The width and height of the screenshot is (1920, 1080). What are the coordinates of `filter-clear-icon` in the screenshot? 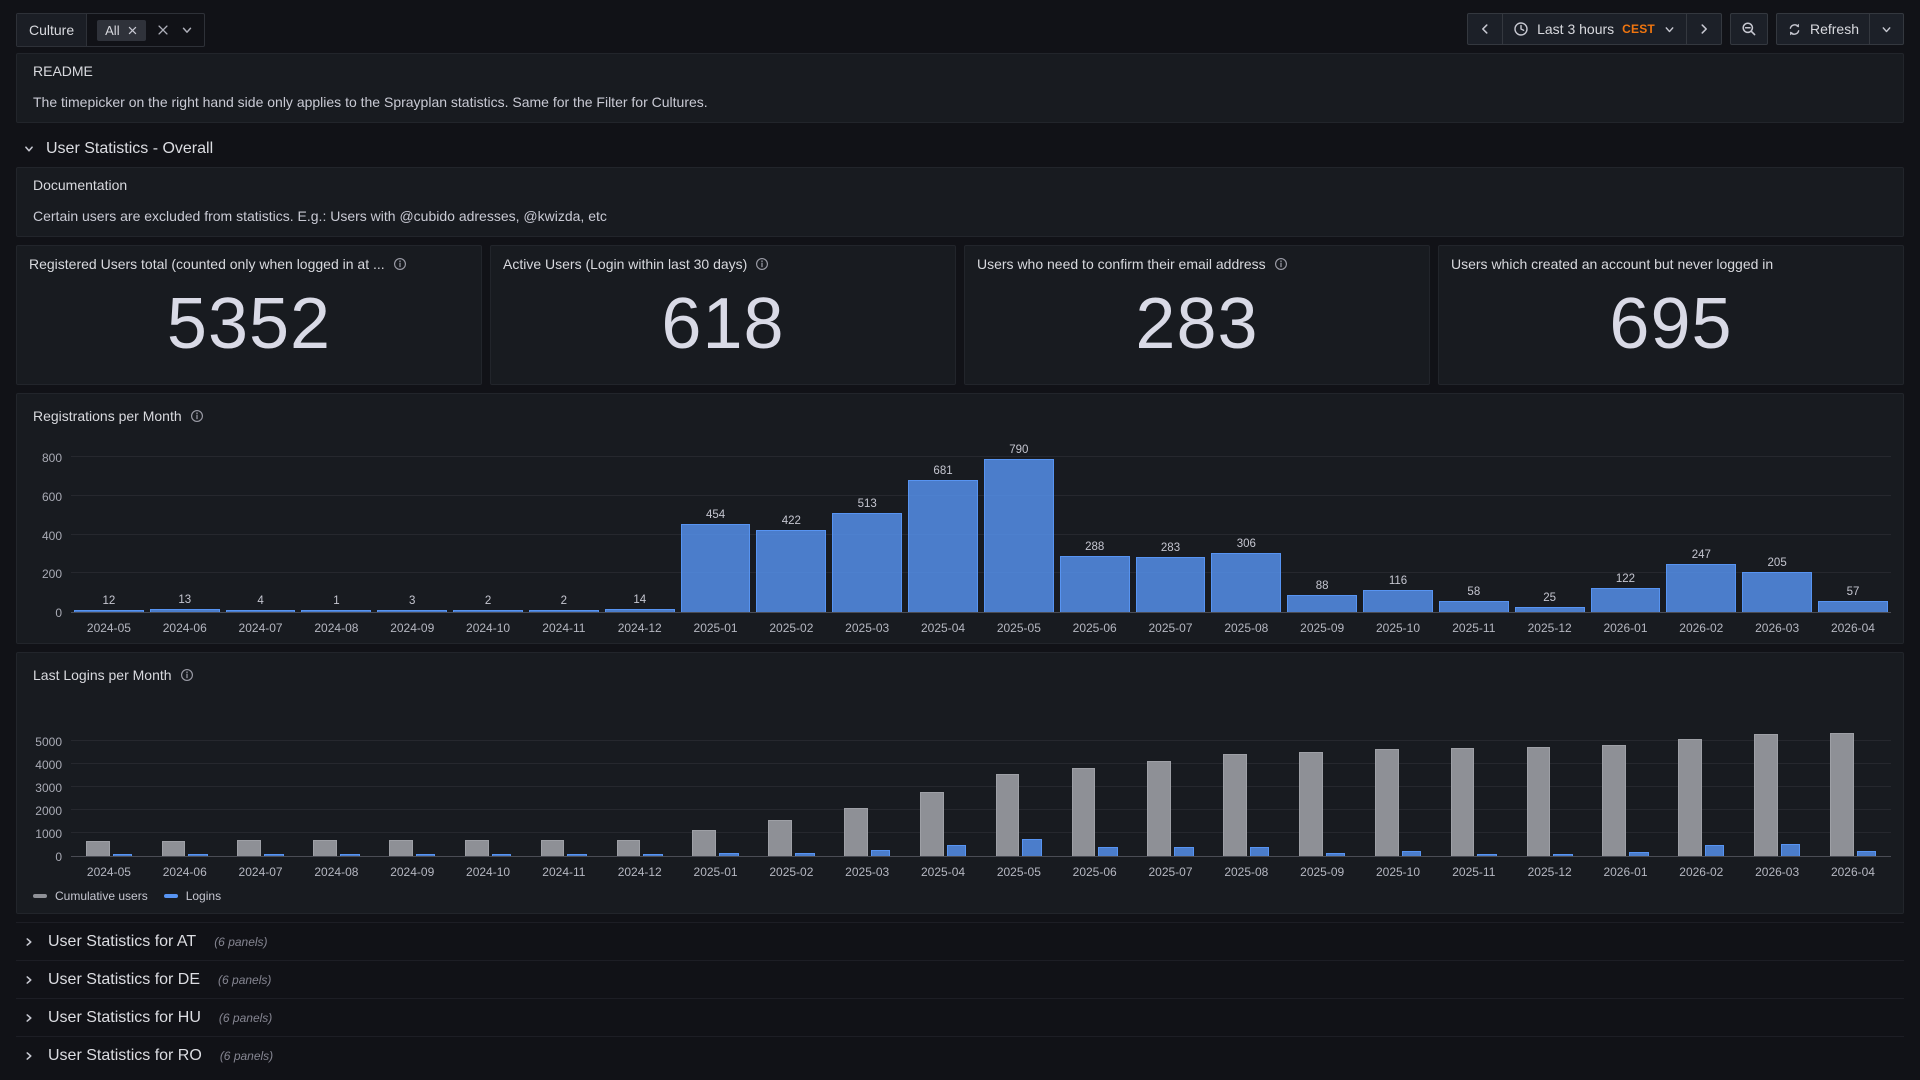 It's located at (163, 30).